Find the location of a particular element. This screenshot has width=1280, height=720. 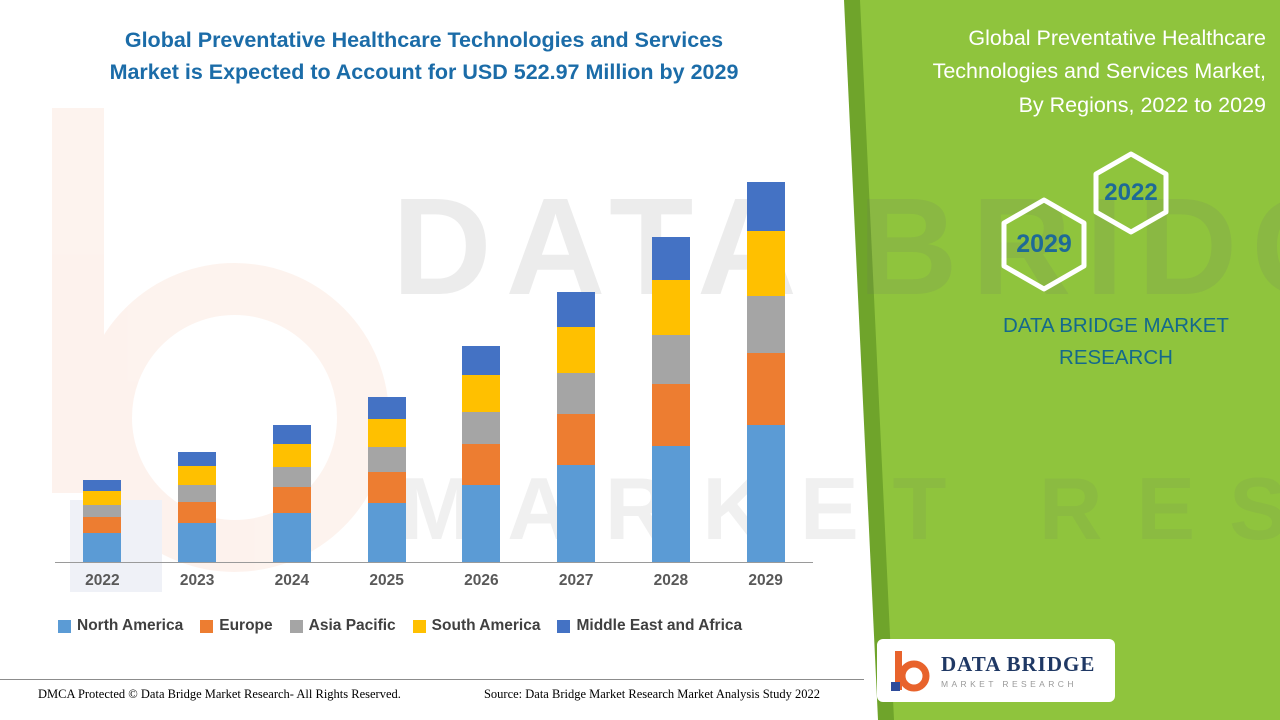

hexagon-outline-icon is located at coordinates (1044, 244).